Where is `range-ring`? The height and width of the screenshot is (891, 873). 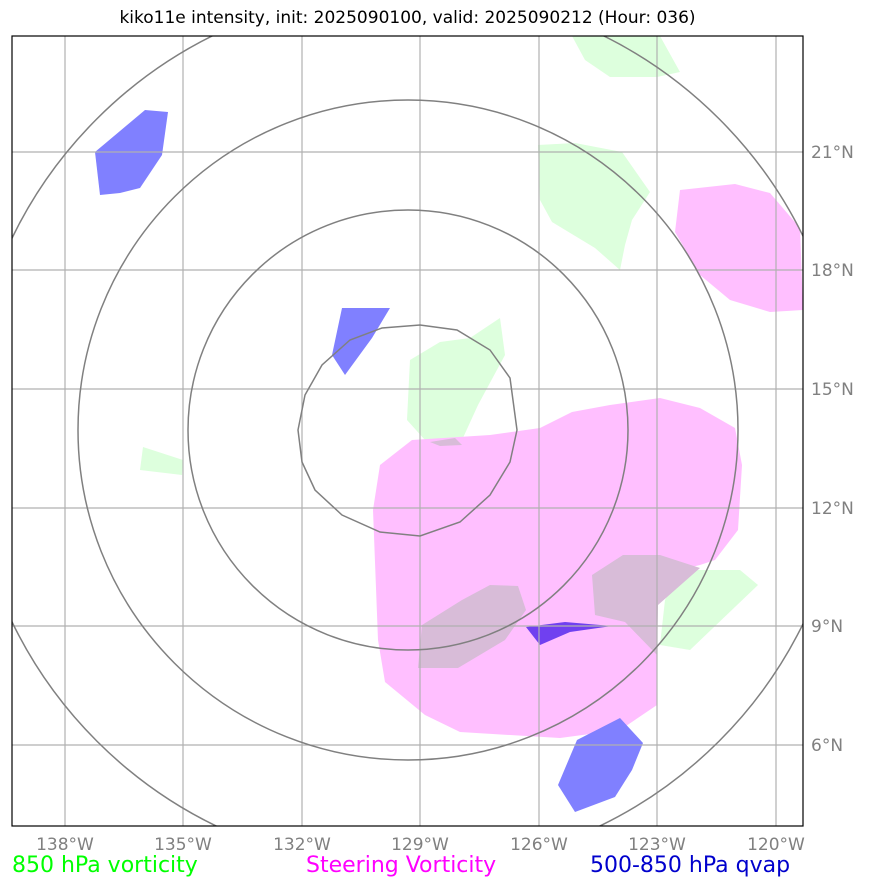 range-ring is located at coordinates (407, 430).